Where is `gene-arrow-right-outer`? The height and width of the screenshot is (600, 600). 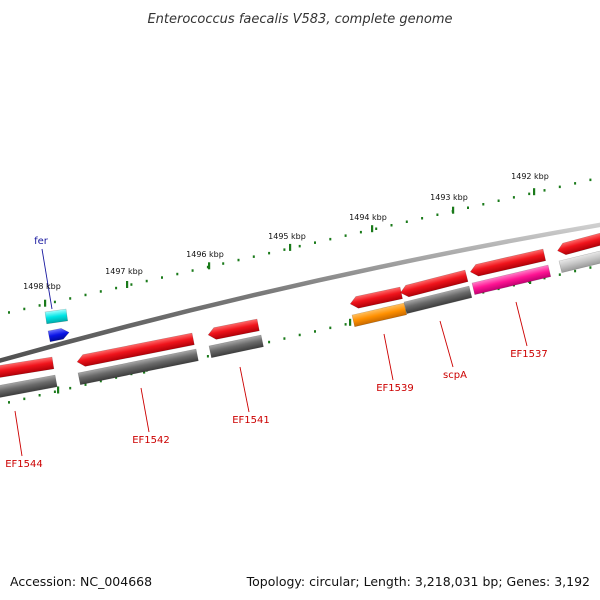 gene-arrow-right-outer is located at coordinates (578, 243).